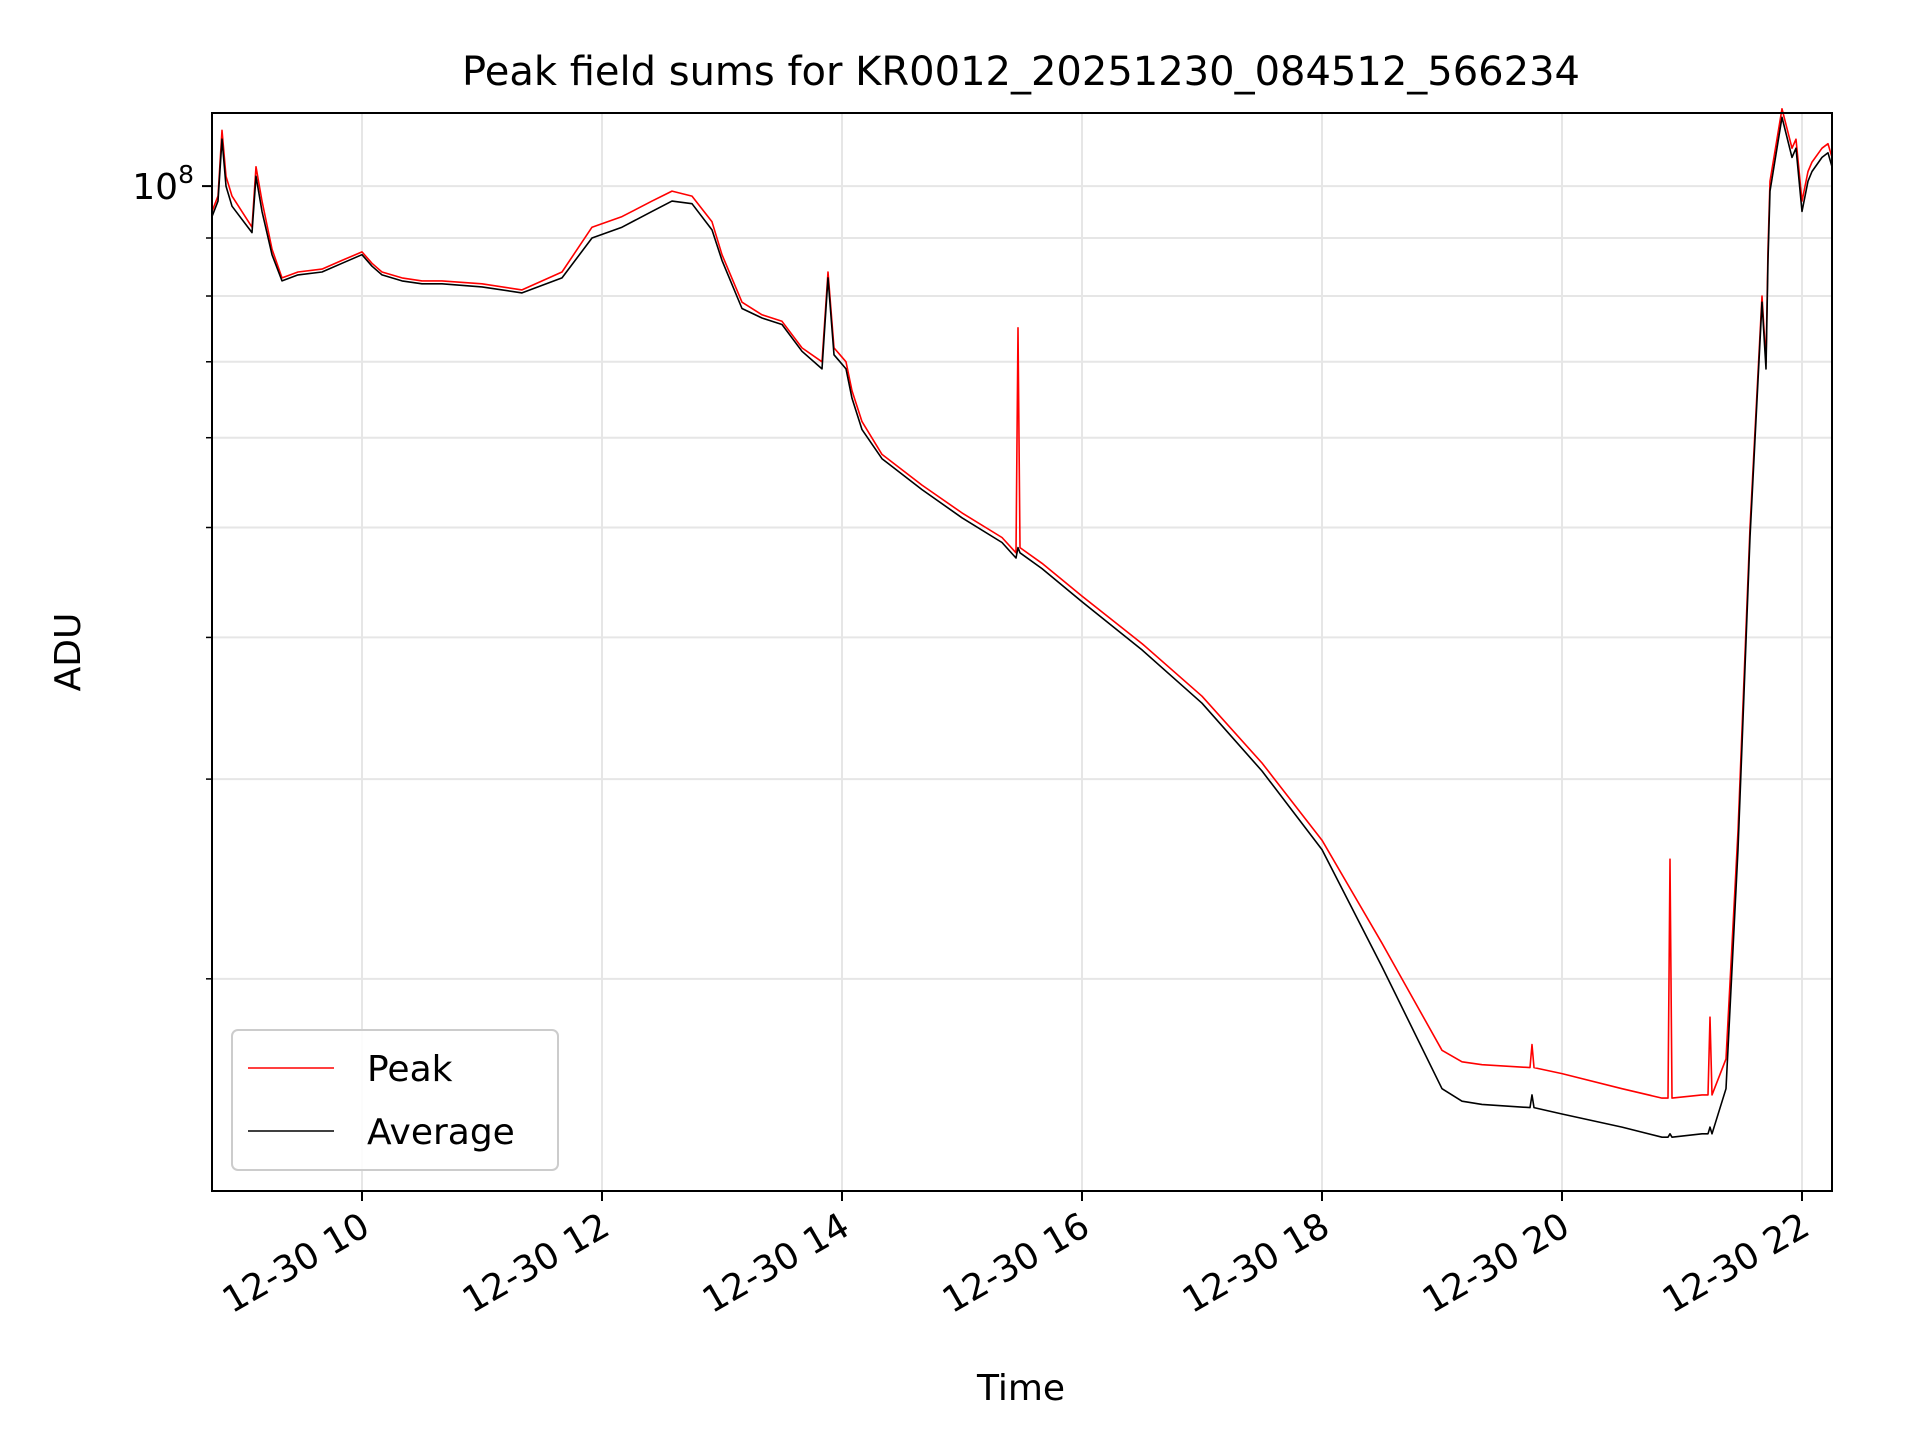 This screenshot has width=1920, height=1440. What do you see at coordinates (1020, 1388) in the screenshot?
I see `x-axis-label: Time` at bounding box center [1020, 1388].